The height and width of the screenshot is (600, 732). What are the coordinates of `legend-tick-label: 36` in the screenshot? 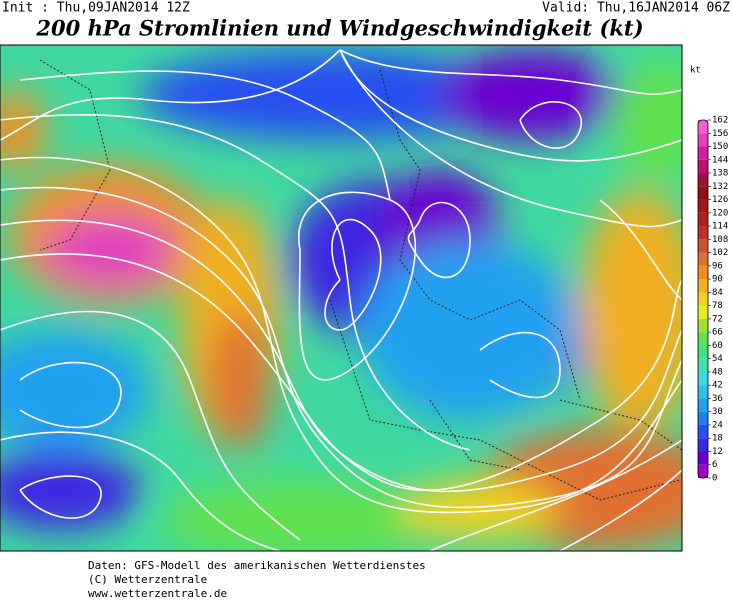 It's located at (717, 399).